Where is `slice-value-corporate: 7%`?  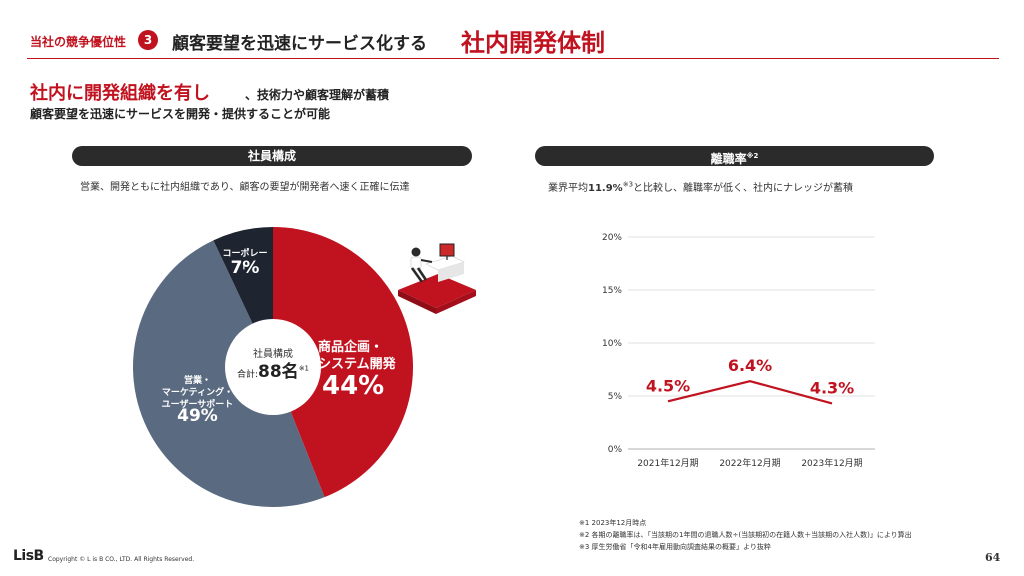
slice-value-corporate: 7% is located at coordinates (245, 268).